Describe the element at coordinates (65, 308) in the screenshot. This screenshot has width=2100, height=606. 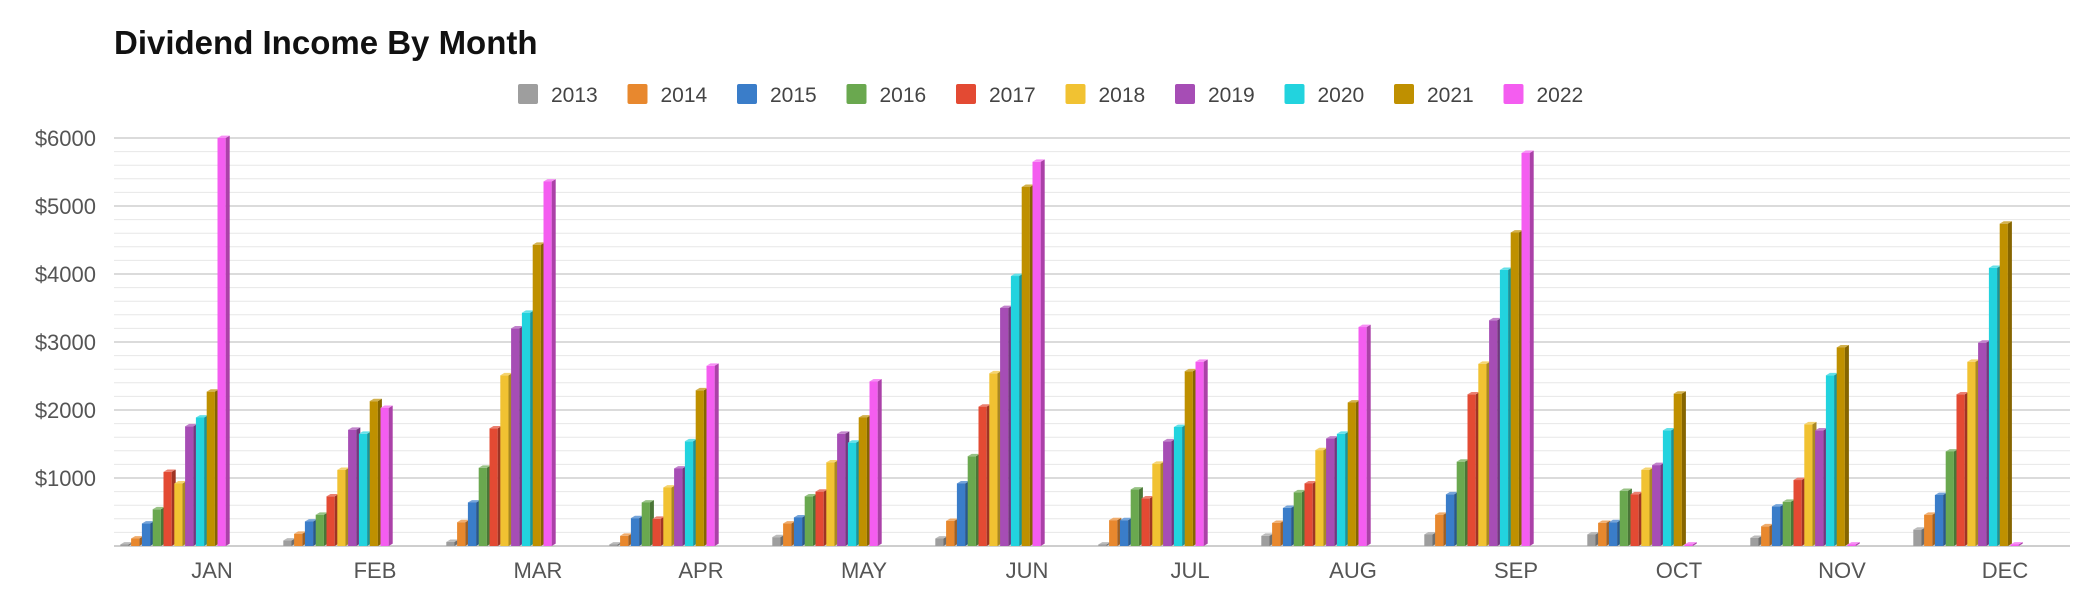
I see `y-tick-layer: $1000 $2000 $3000 $4000 $5000 $6000` at that location.